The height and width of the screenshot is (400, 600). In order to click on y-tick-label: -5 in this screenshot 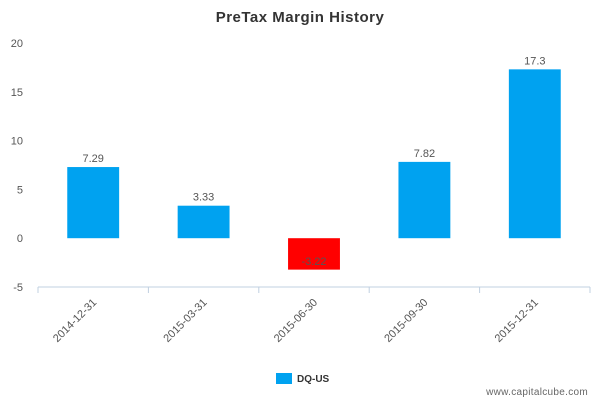, I will do `click(18, 288)`.